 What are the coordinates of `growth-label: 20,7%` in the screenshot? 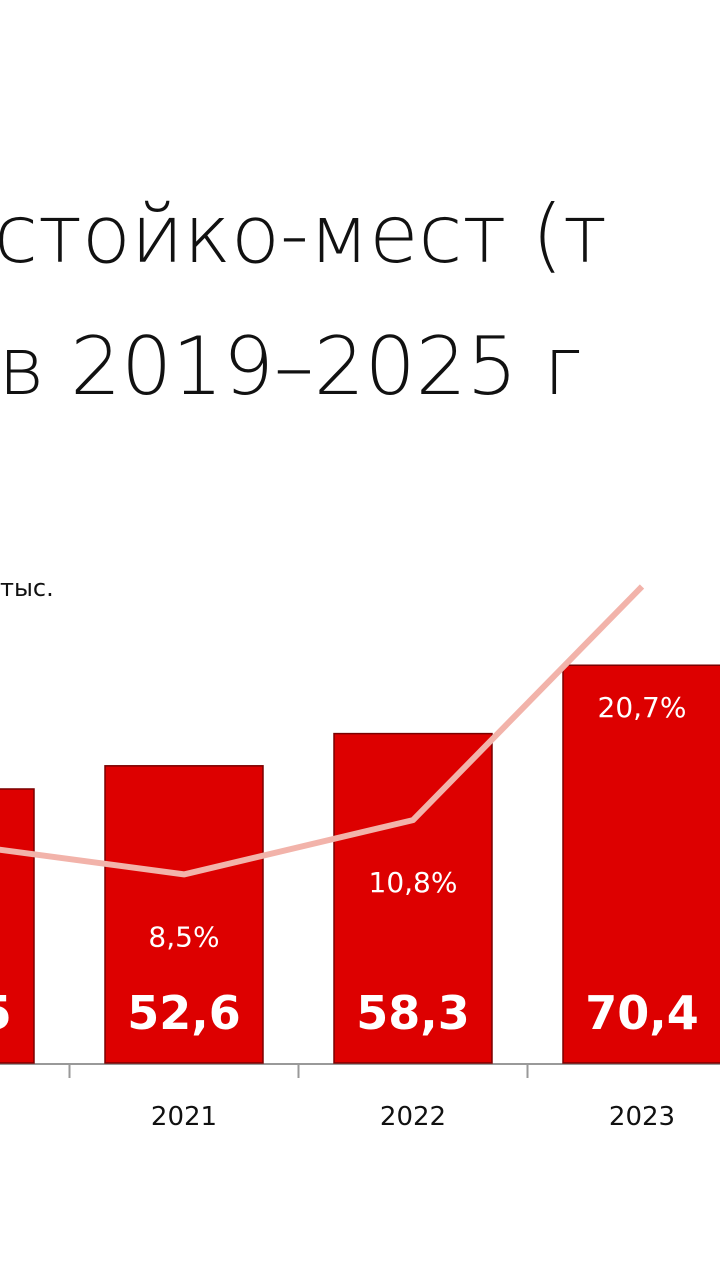 It's located at (642, 707).